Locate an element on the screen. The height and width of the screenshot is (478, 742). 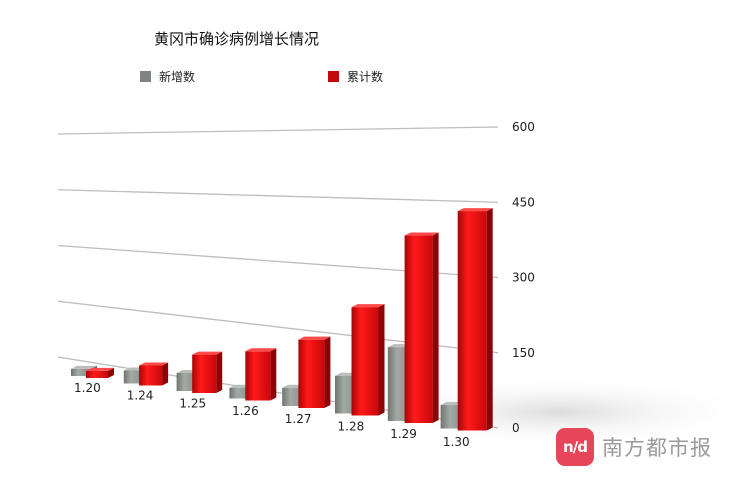
legend-swatch-cumulative is located at coordinates (333, 76).